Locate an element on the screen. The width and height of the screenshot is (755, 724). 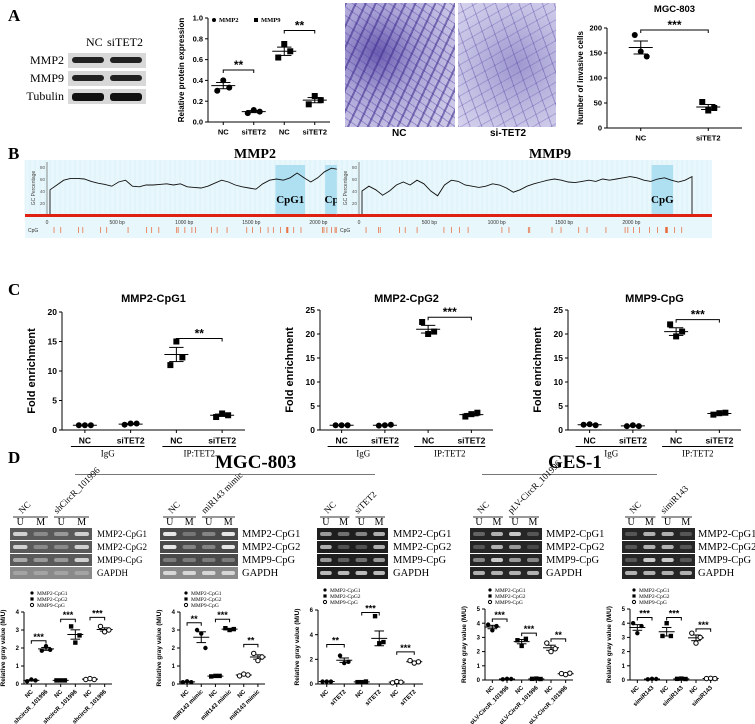
y-tick-label: 200 is located at coordinates (595, 28).